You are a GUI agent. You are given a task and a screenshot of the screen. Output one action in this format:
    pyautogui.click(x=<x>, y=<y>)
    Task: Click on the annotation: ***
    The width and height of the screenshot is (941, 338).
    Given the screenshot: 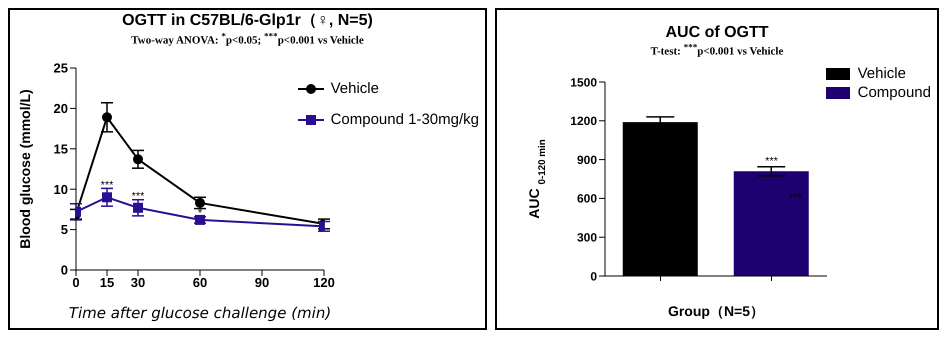 What is the action you would take?
    pyautogui.click(x=795, y=198)
    